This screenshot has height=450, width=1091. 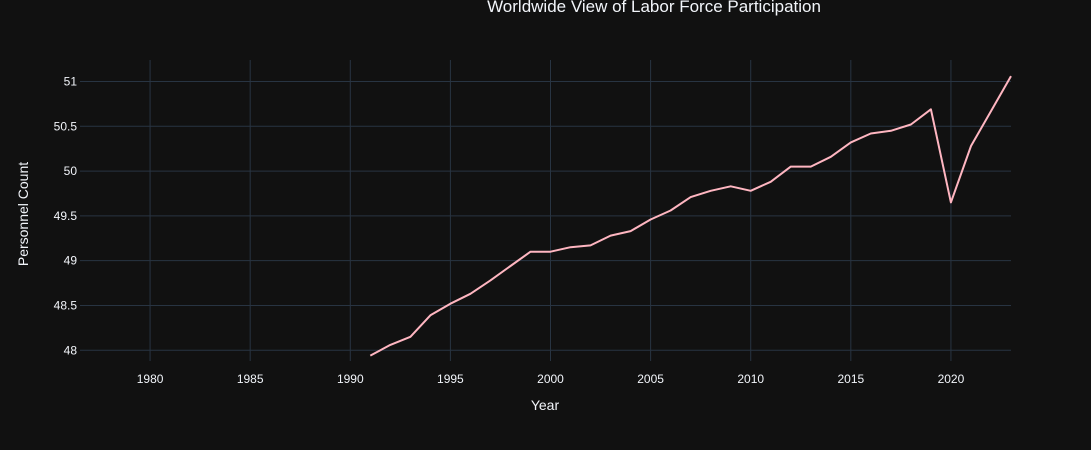 I want to click on y-tick-label: 49.5, so click(x=66, y=216).